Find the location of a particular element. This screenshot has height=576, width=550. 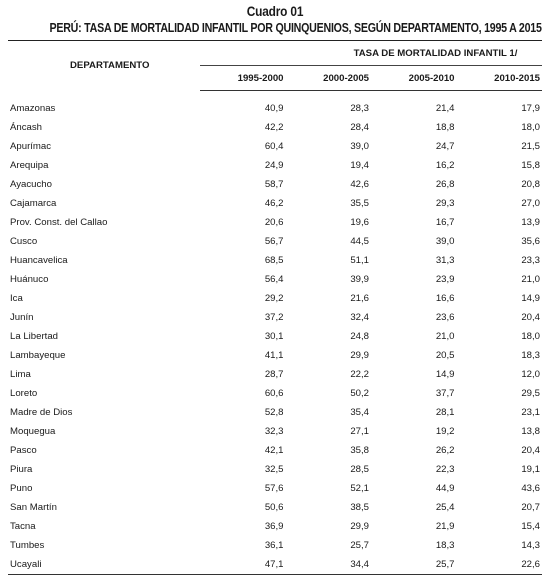

rate-value: 21,9 is located at coordinates (445, 526).